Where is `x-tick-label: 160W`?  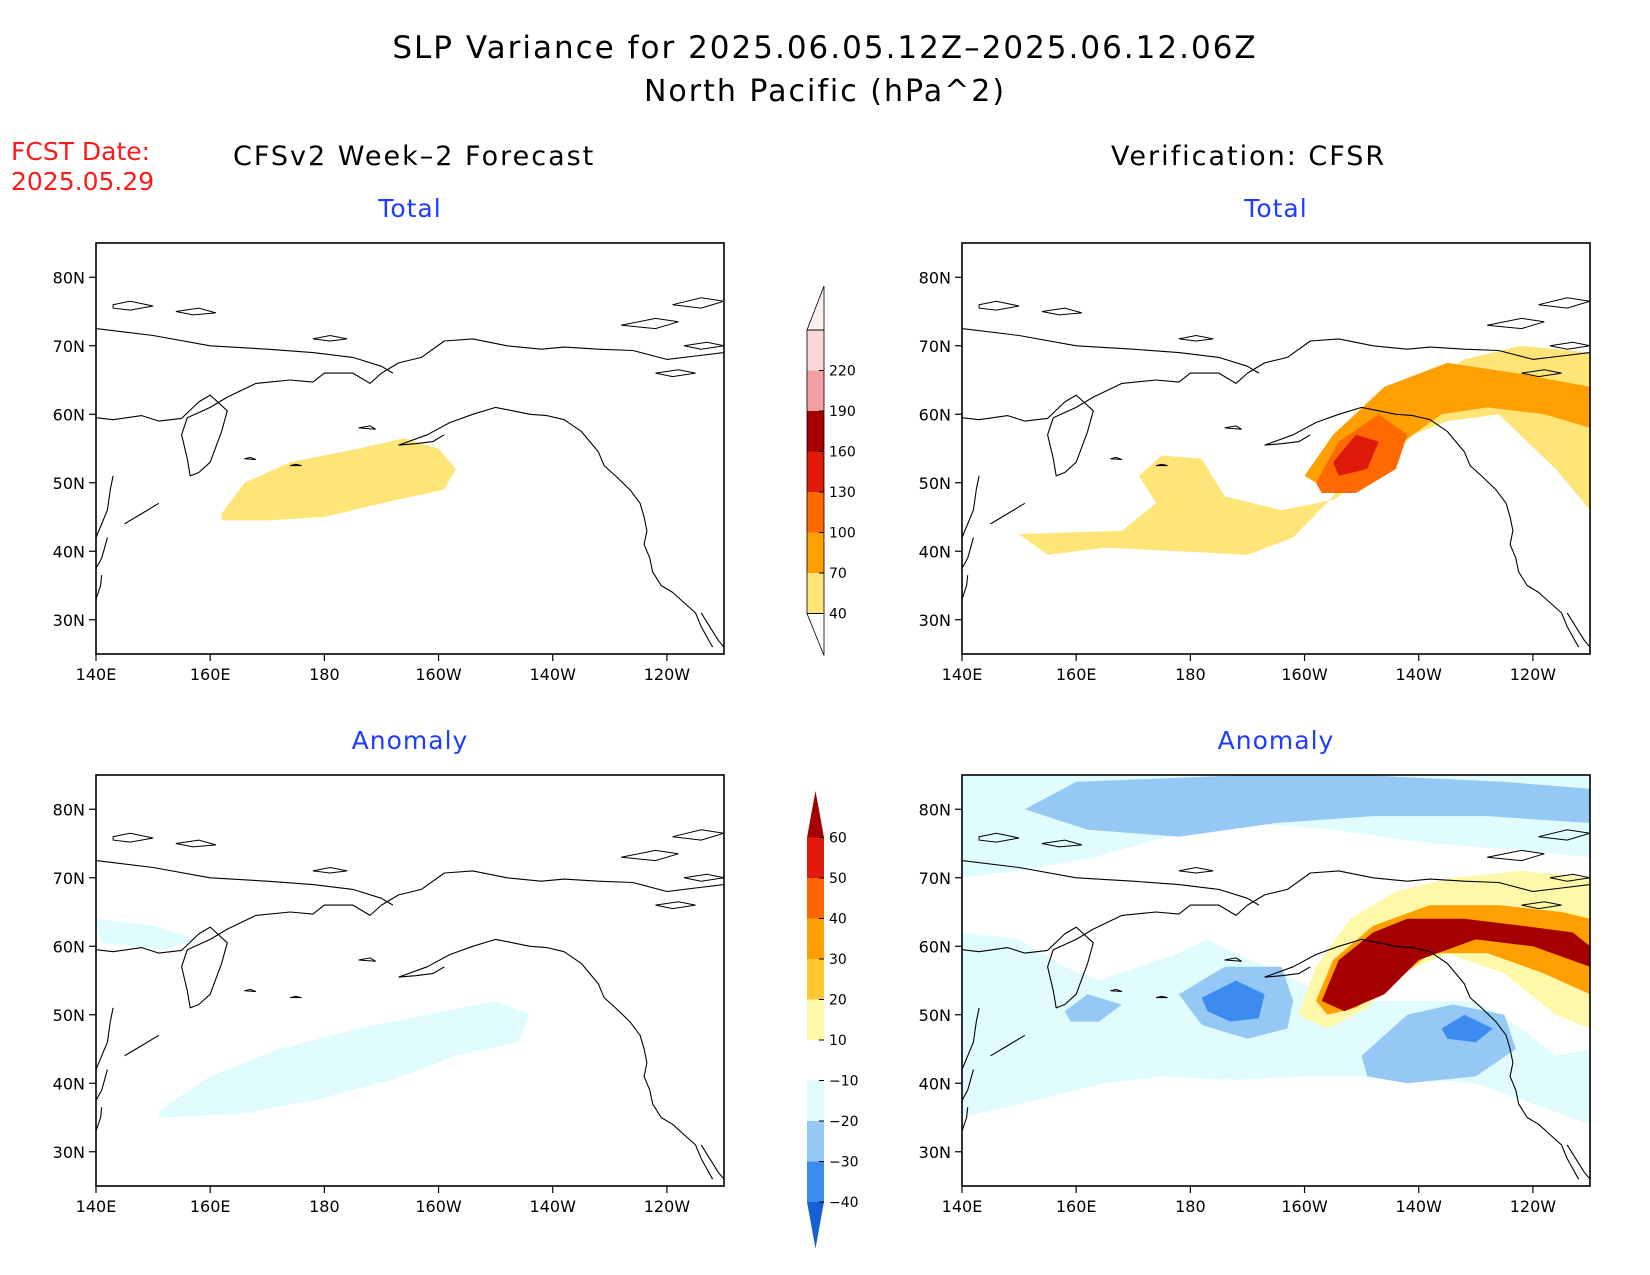
x-tick-label: 160W is located at coordinates (1304, 1206).